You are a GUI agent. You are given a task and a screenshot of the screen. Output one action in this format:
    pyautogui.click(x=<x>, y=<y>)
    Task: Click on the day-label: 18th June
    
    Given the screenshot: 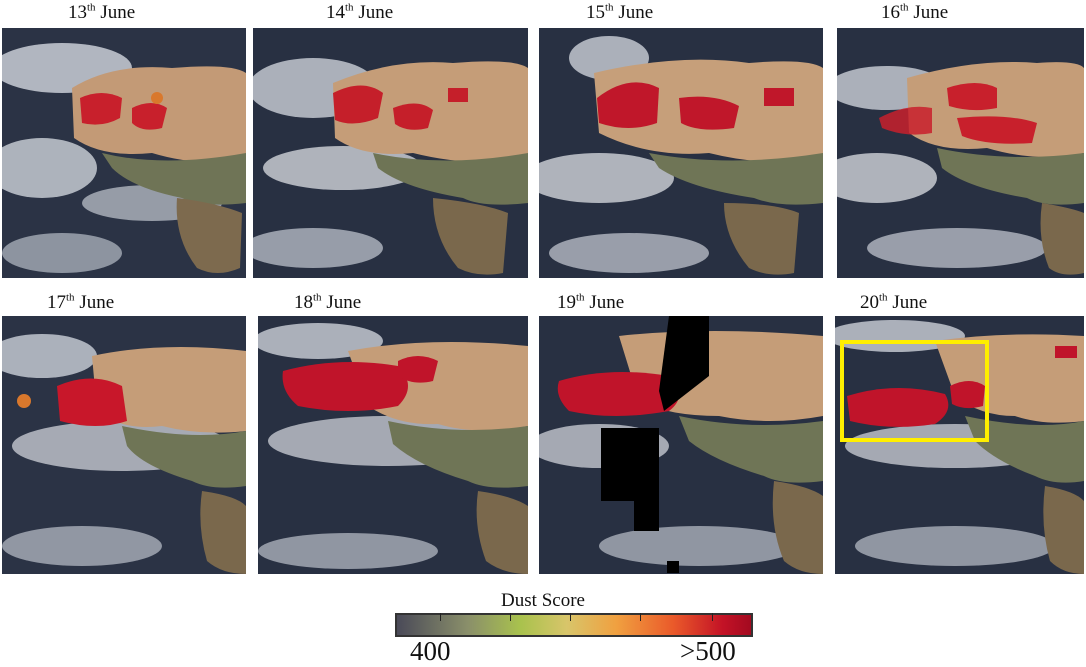 What is the action you would take?
    pyautogui.click(x=328, y=302)
    